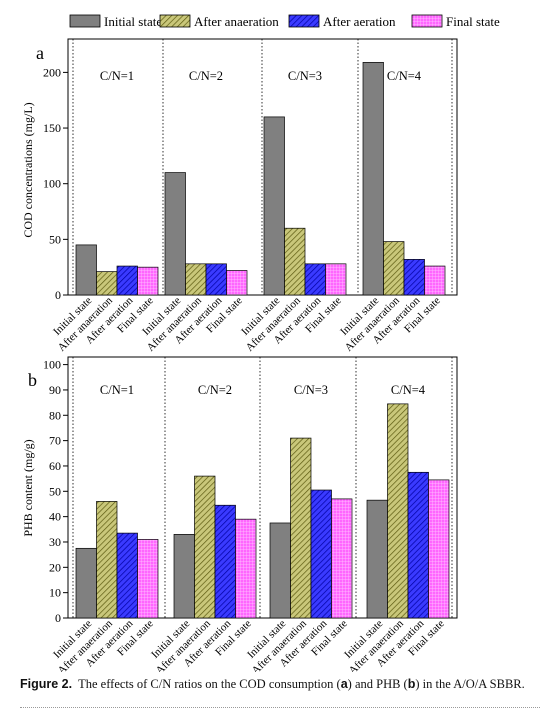  What do you see at coordinates (55, 390) in the screenshot?
I see `y-tick-label: 90` at bounding box center [55, 390].